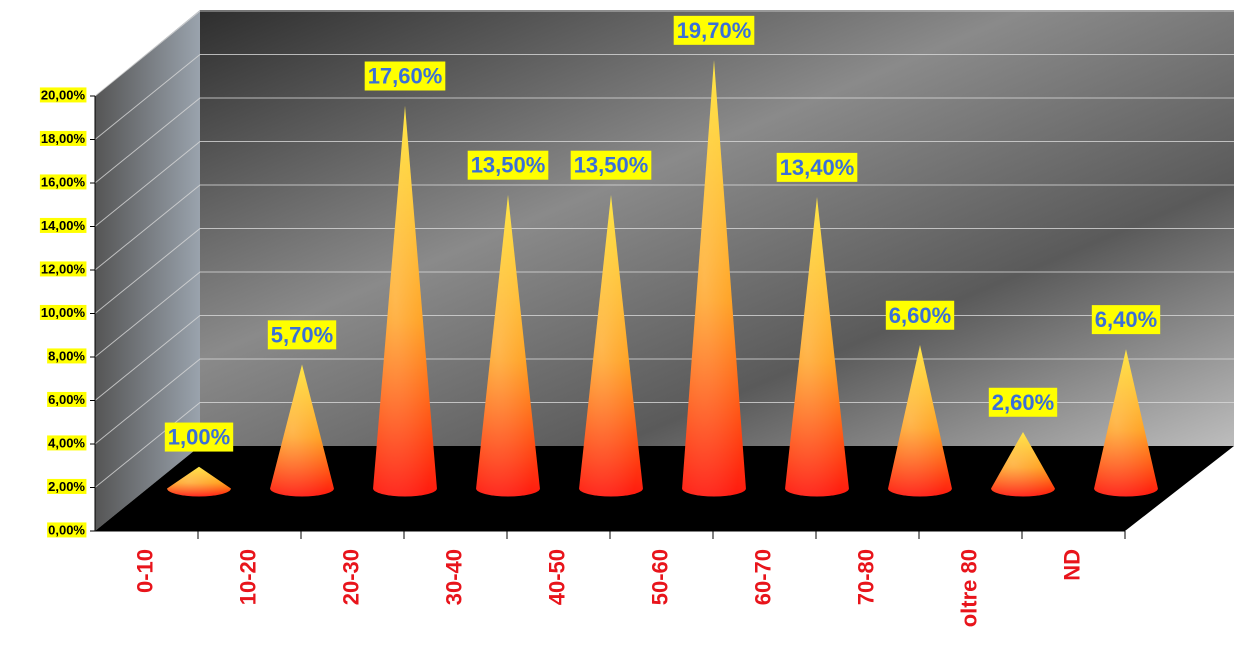  I want to click on x-tick-label: 20-30, so click(350, 577).